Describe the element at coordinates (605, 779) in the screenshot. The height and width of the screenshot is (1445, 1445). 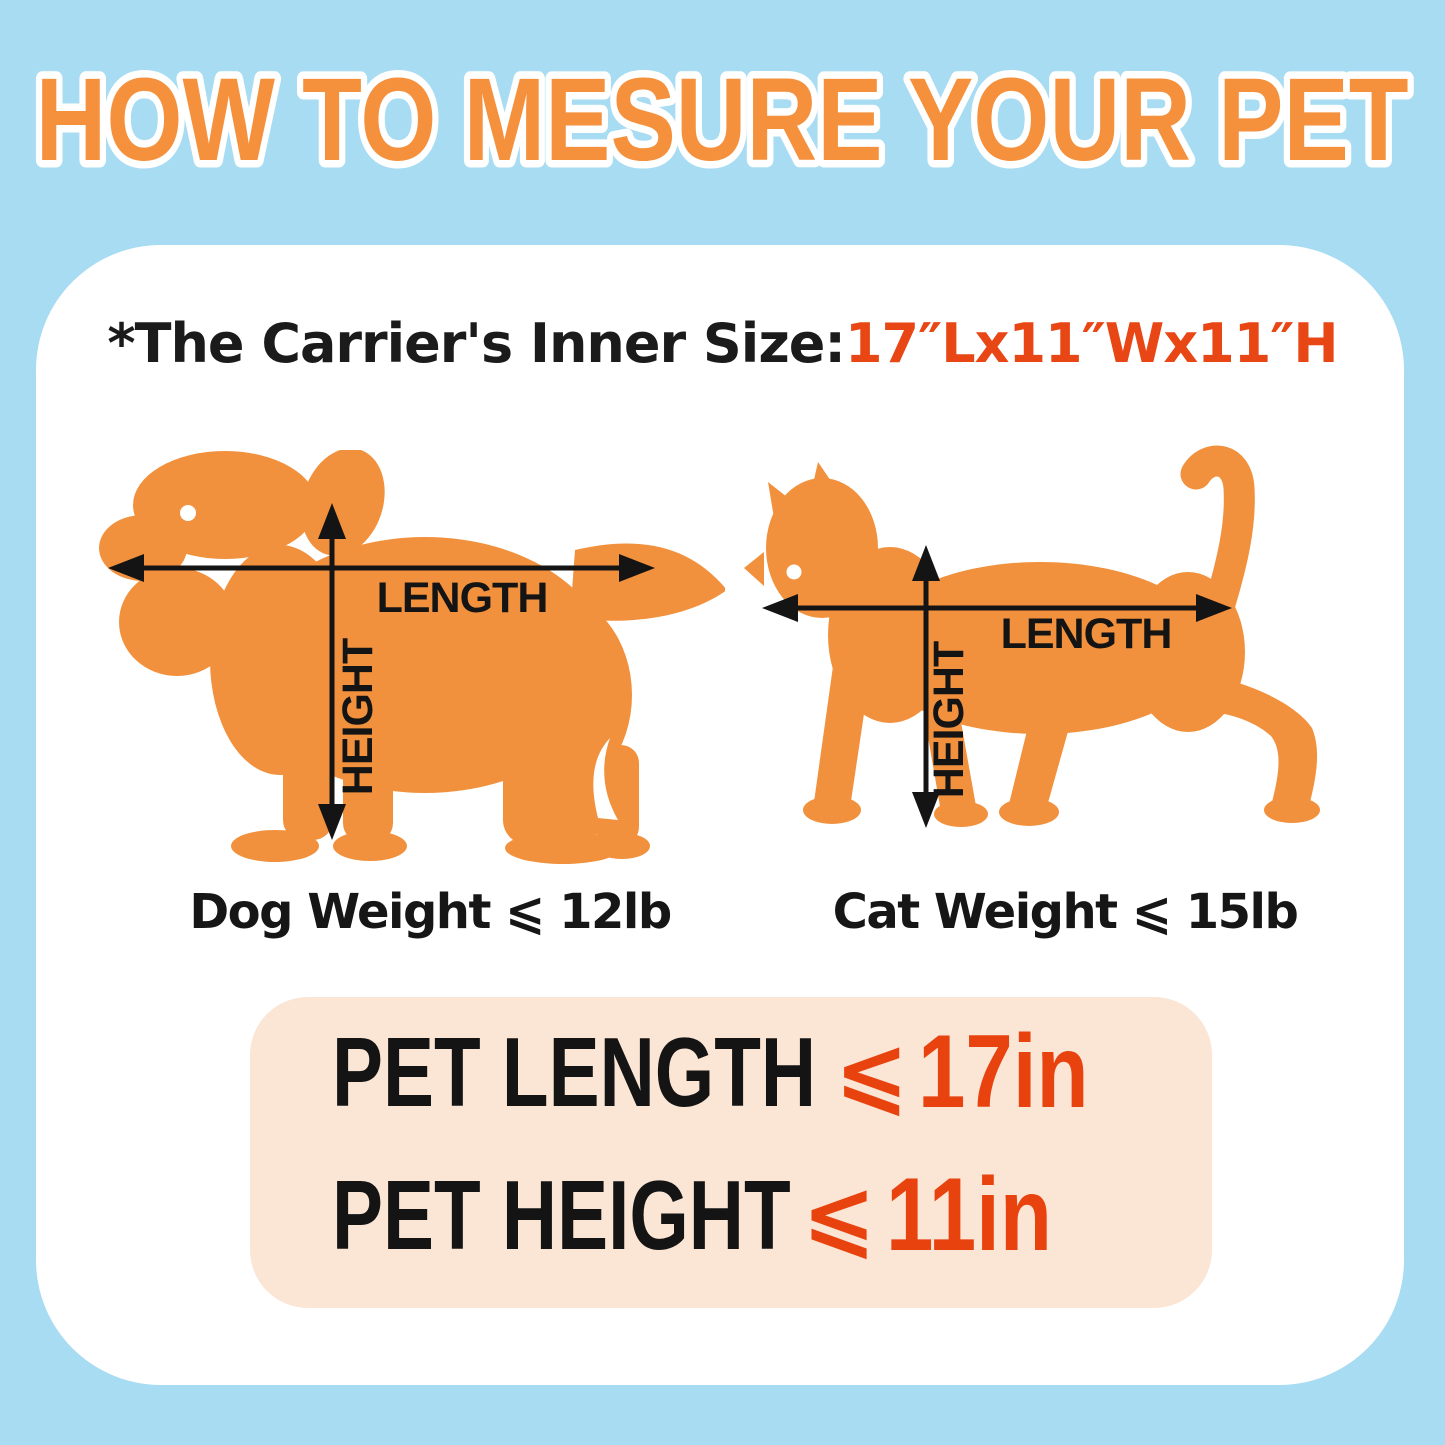
I see `dog-leg-notch` at that location.